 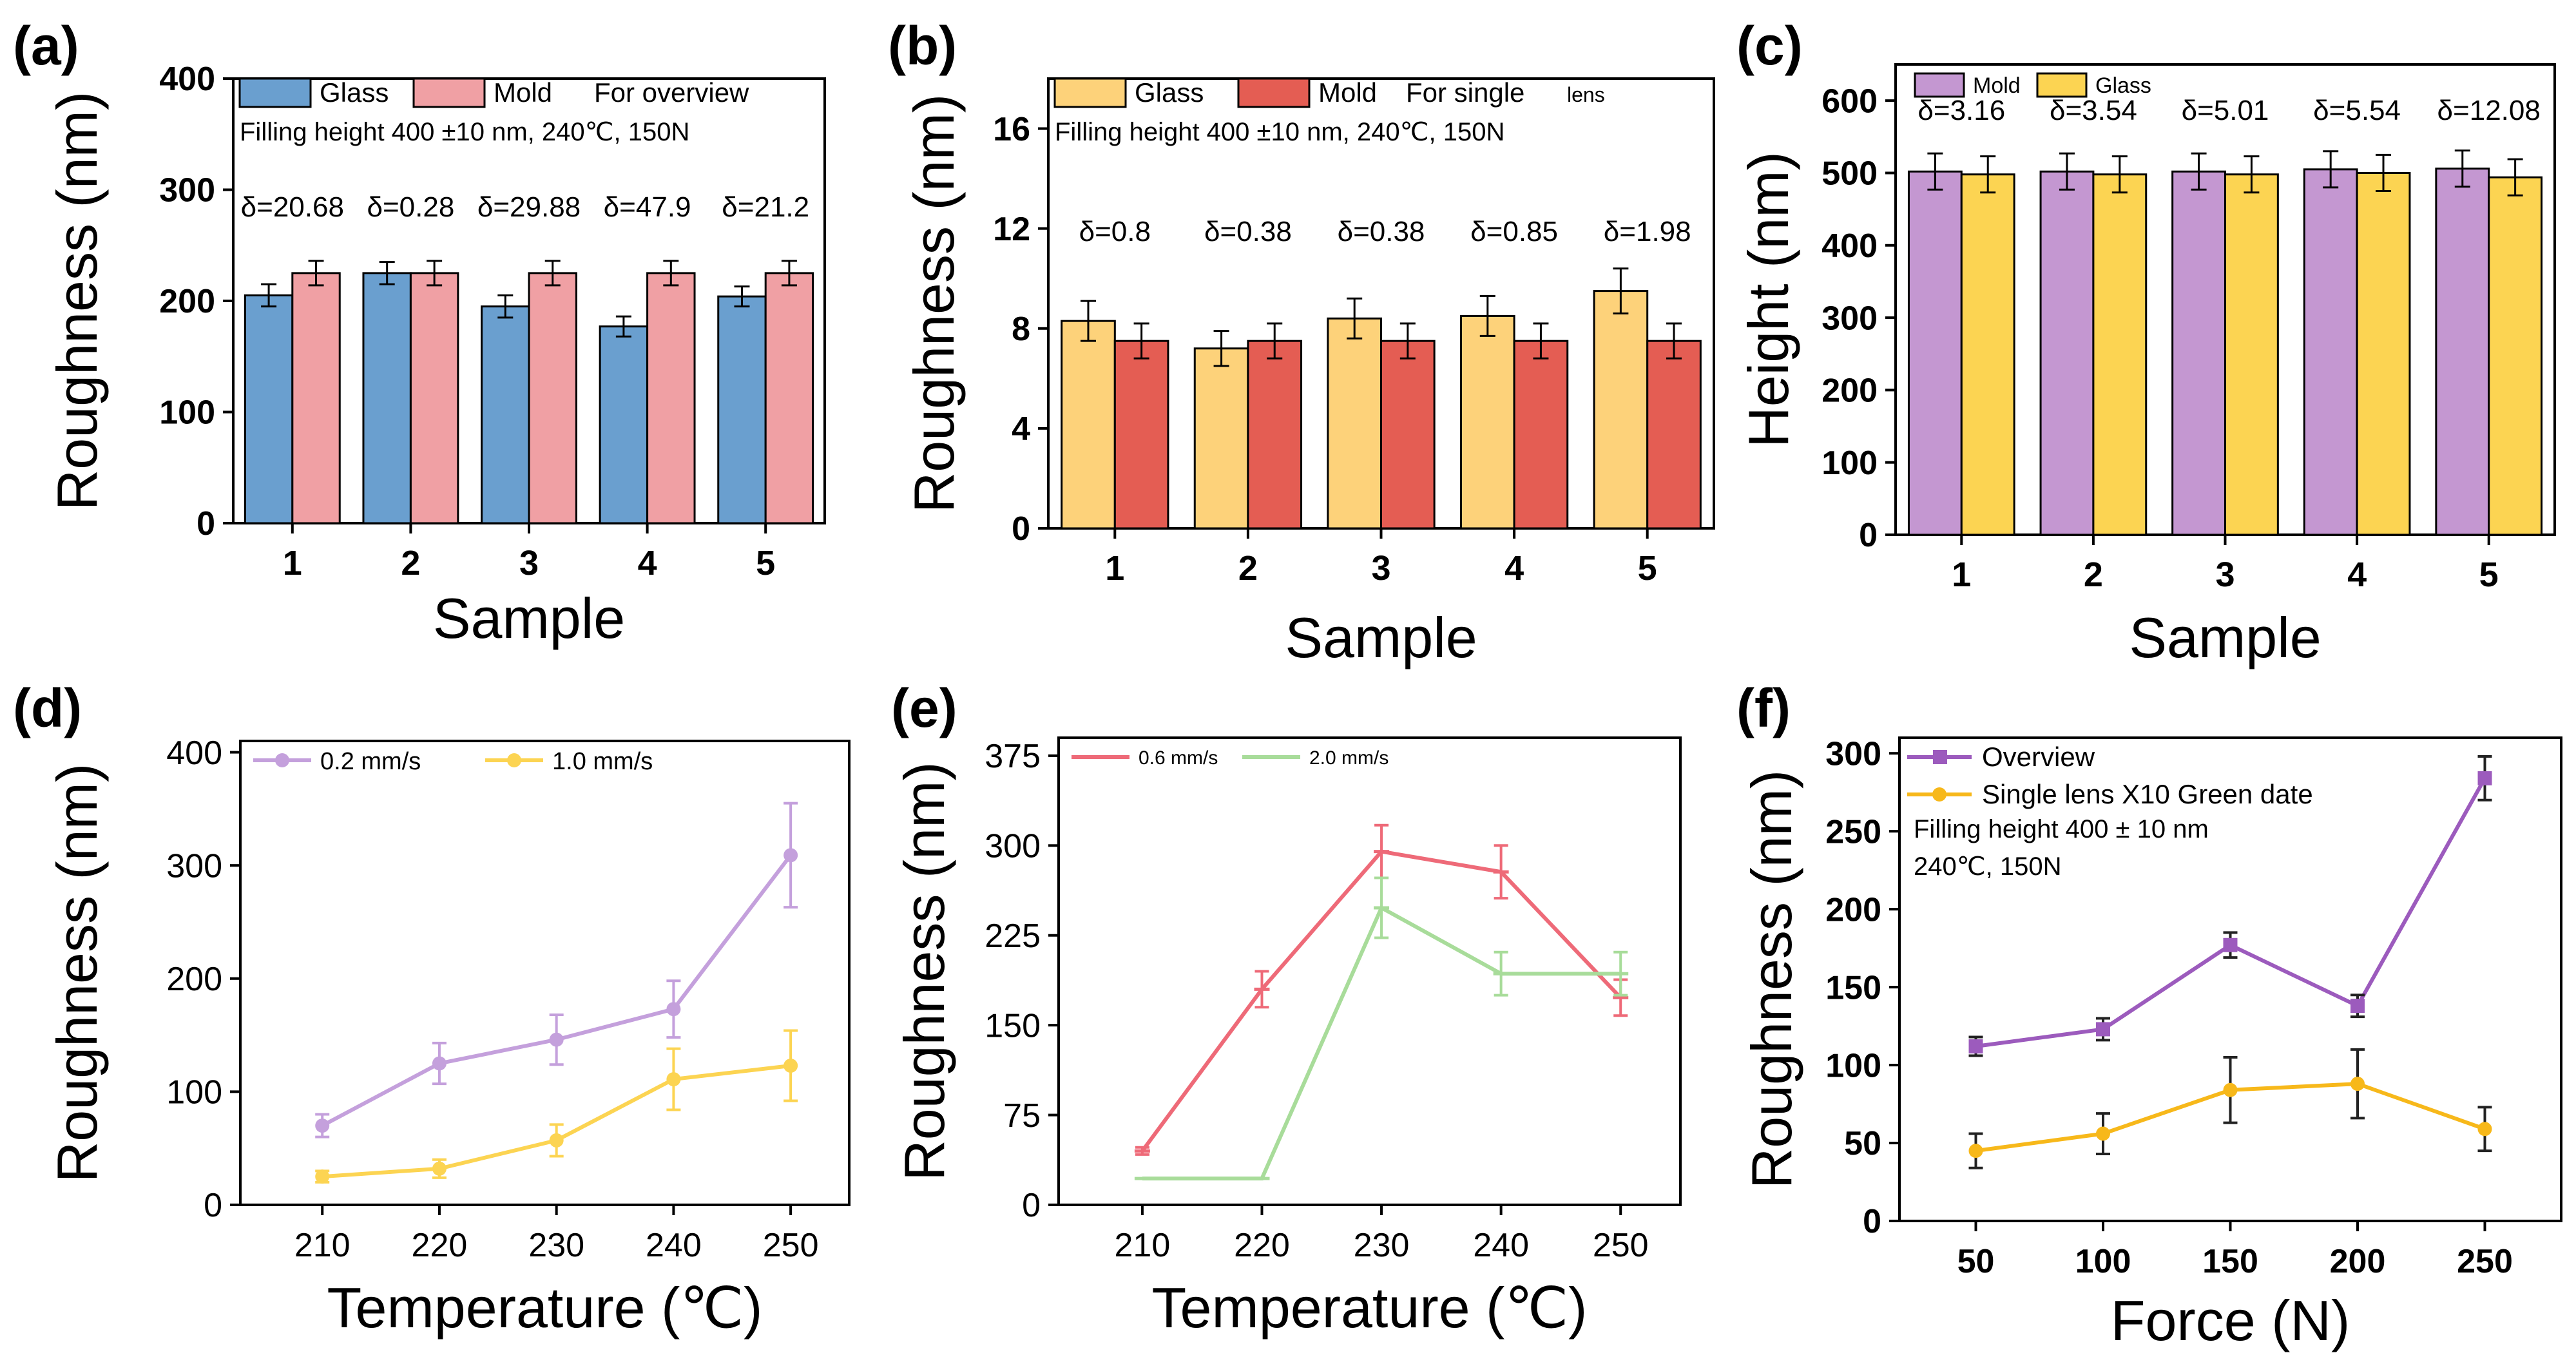 What do you see at coordinates (2103, 1261) in the screenshot?
I see `x-tick-label: 100` at bounding box center [2103, 1261].